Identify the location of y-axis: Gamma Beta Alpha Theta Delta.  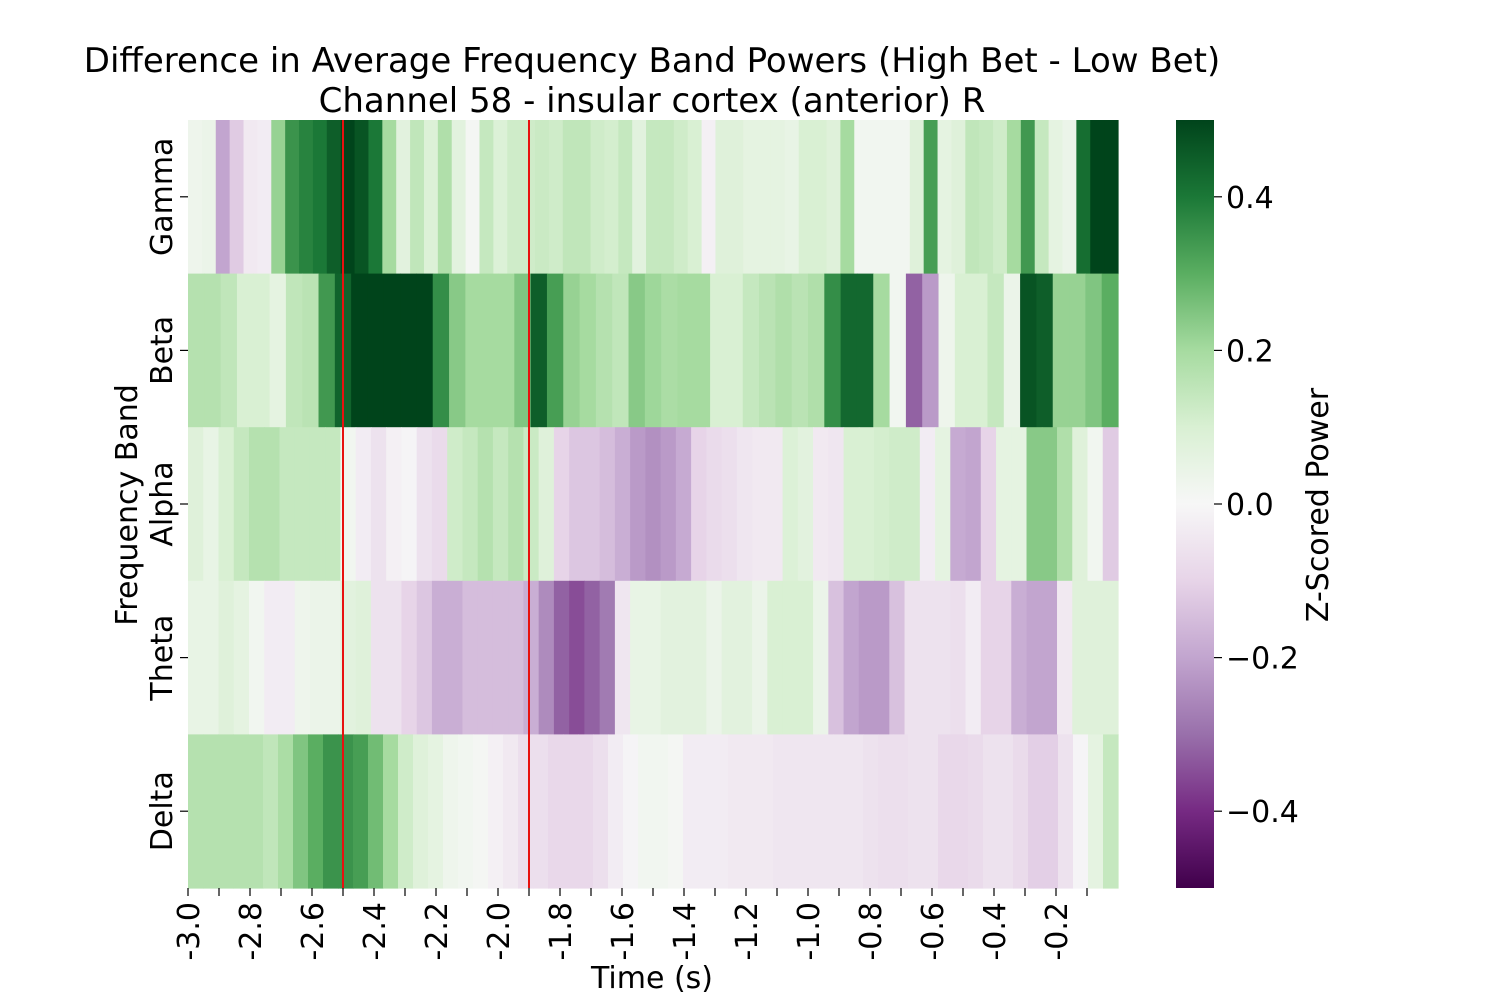
(166, 494).